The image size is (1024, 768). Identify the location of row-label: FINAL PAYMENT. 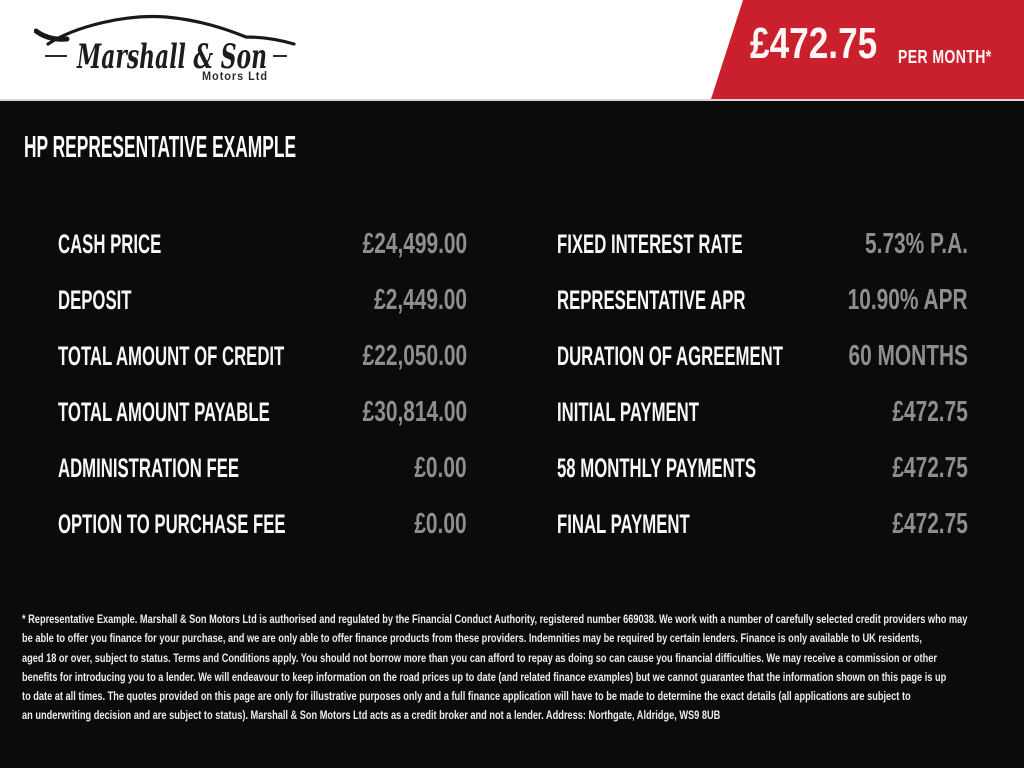
(623, 524).